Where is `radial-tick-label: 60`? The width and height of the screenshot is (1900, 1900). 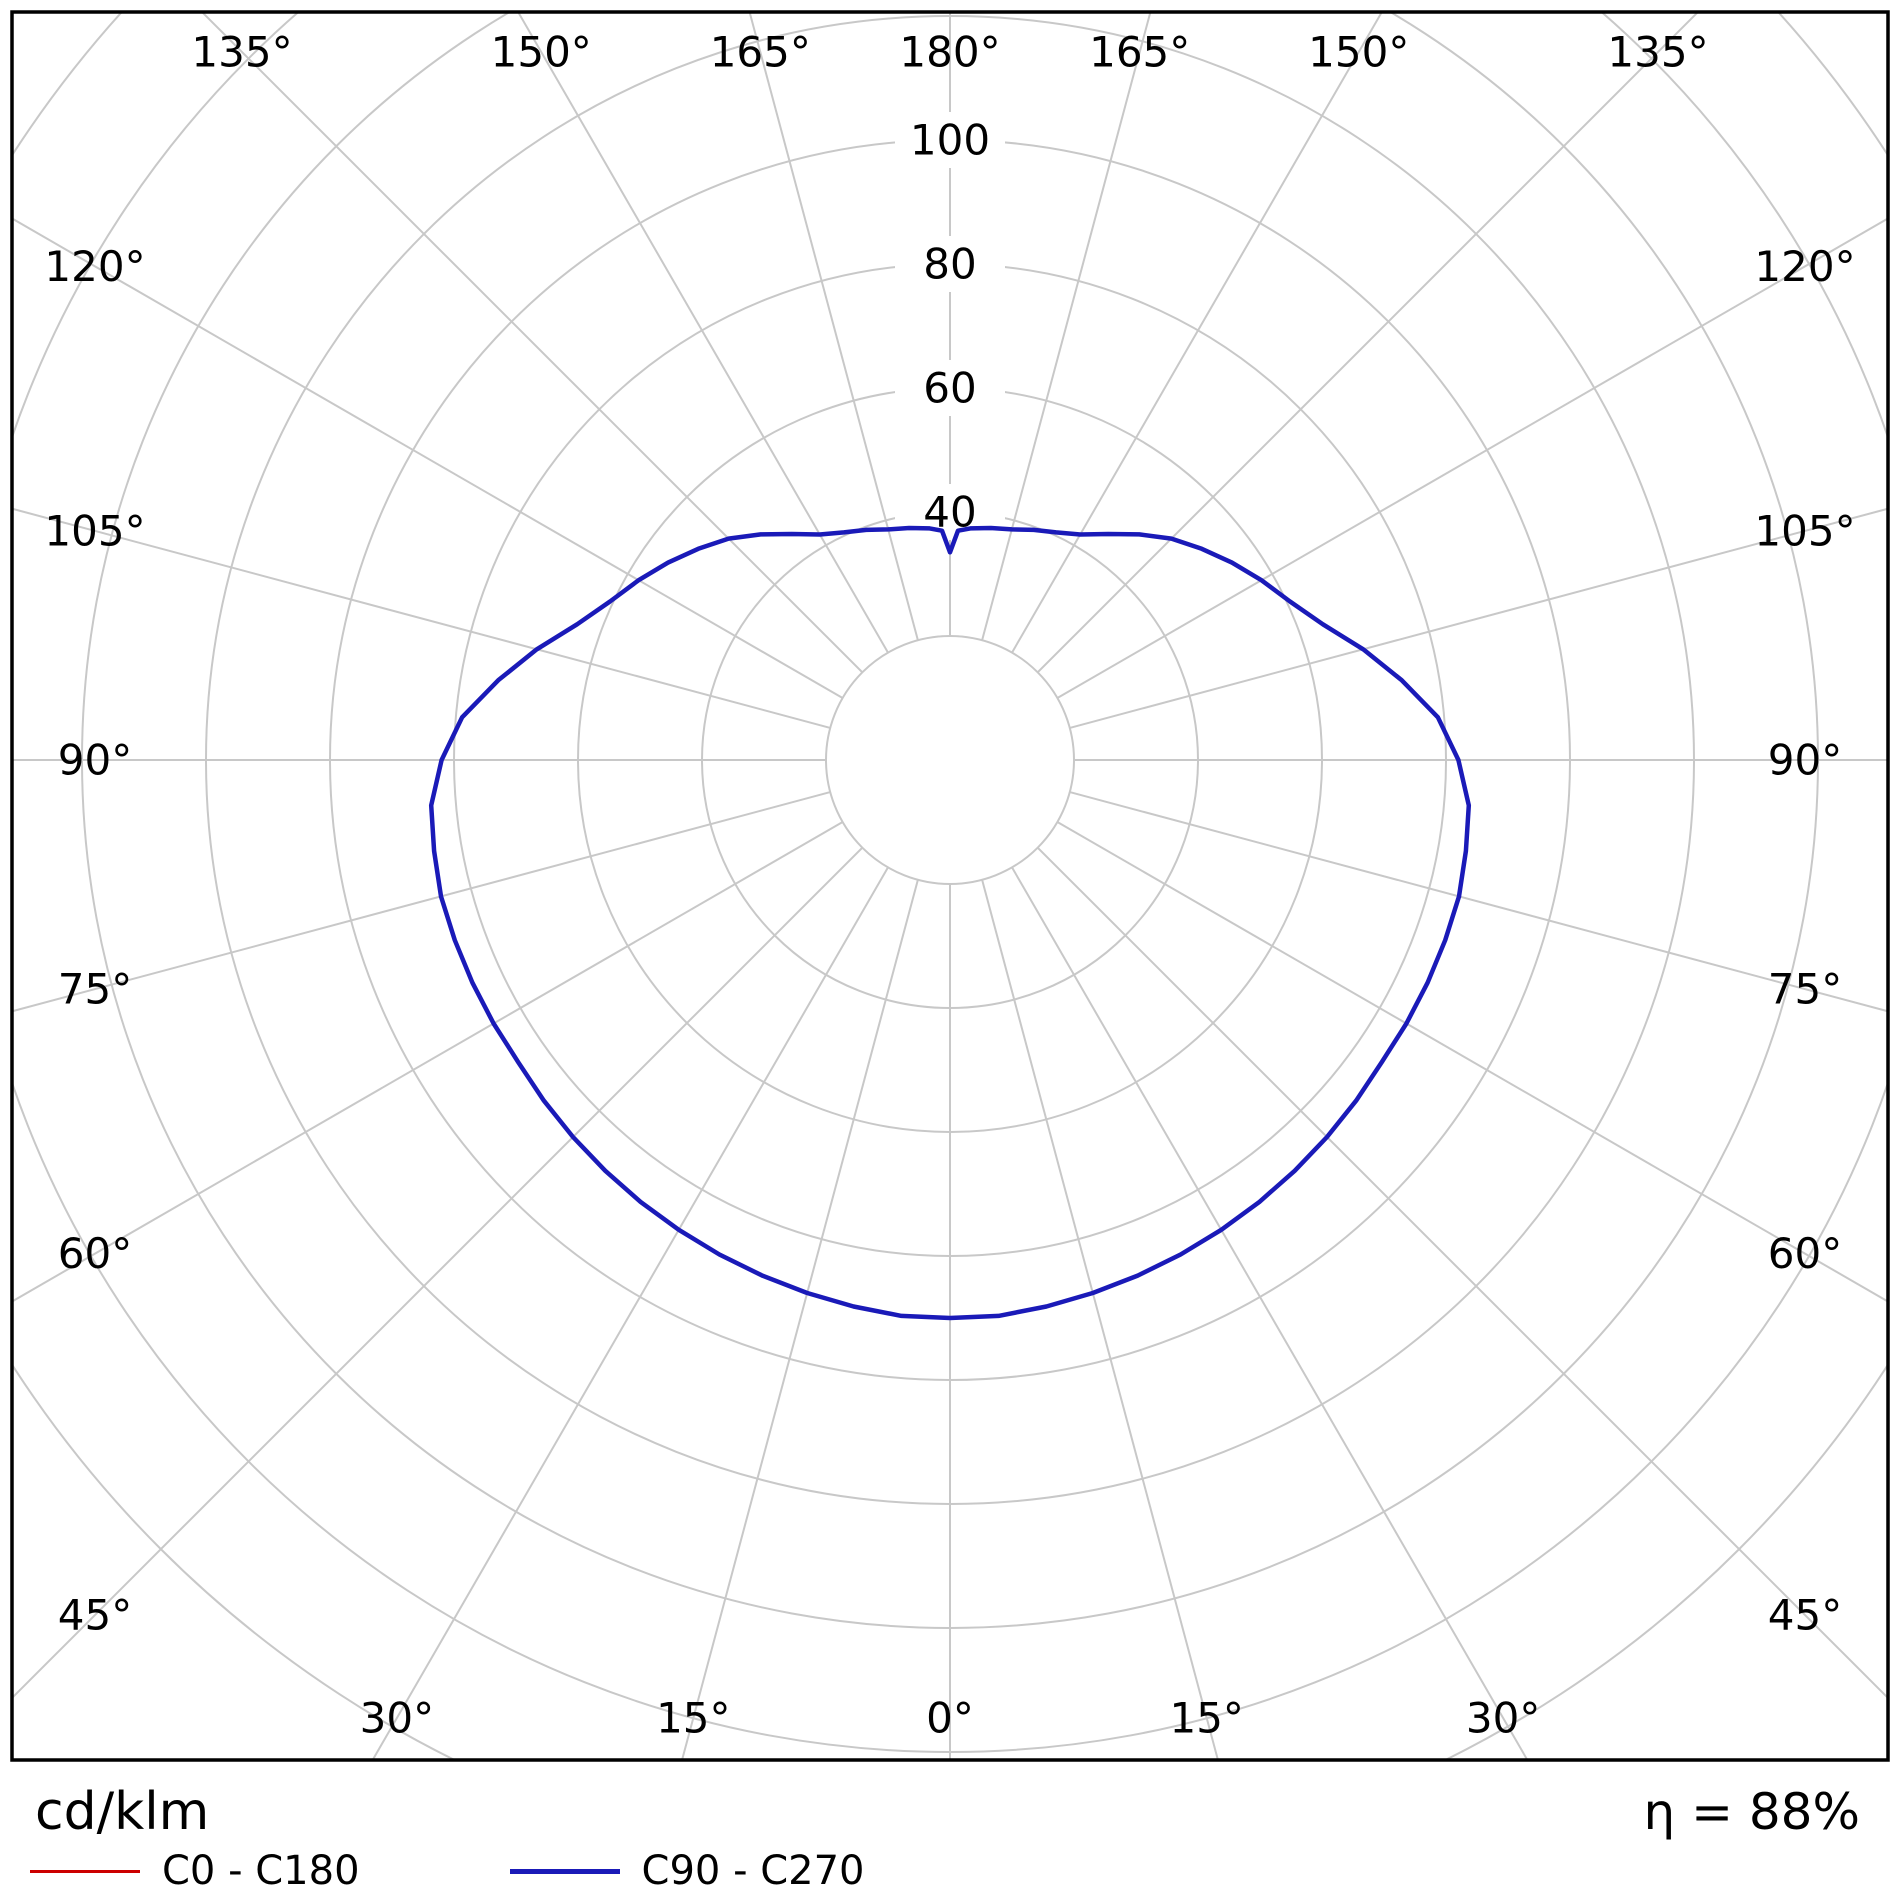 radial-tick-label: 60 is located at coordinates (949, 388).